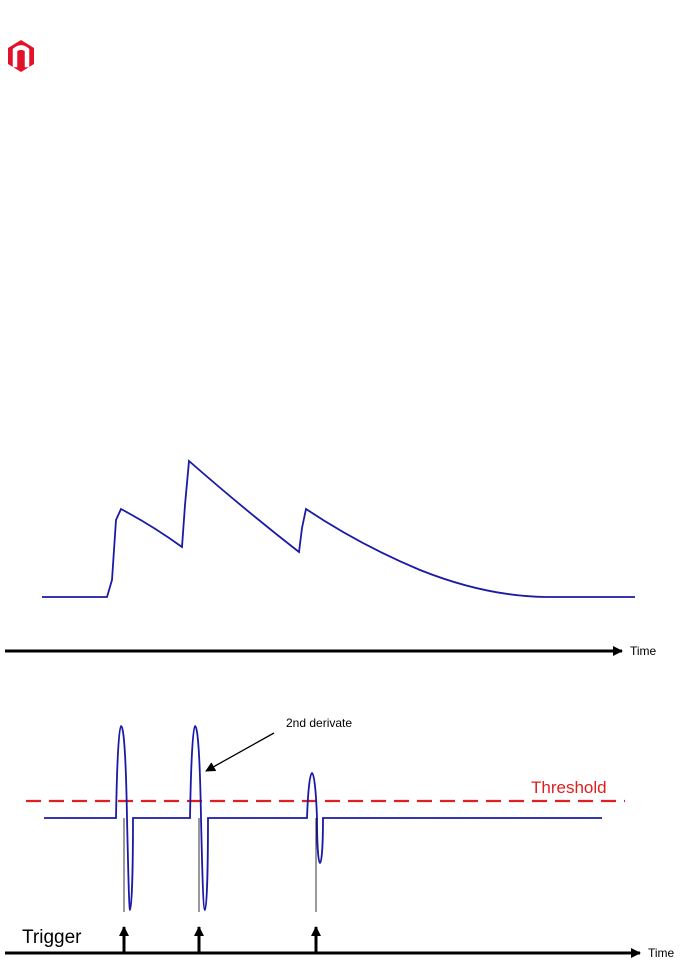 This screenshot has width=698, height=963. Describe the element at coordinates (643, 651) in the screenshot. I see `top-axis-time-label: Time` at that location.